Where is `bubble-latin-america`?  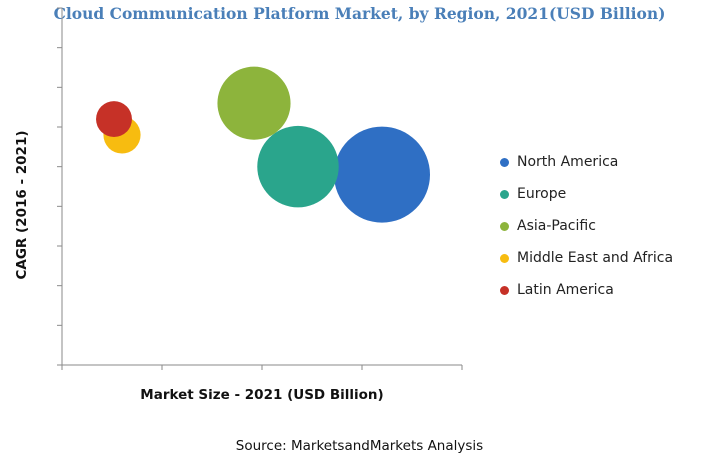 bubble-latin-america is located at coordinates (114, 119).